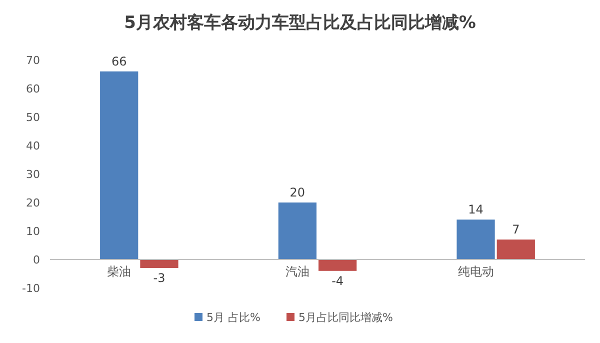 This screenshot has width=600, height=343. Describe the element at coordinates (476, 271) in the screenshot. I see `x-tick-label: 纯电动` at that location.